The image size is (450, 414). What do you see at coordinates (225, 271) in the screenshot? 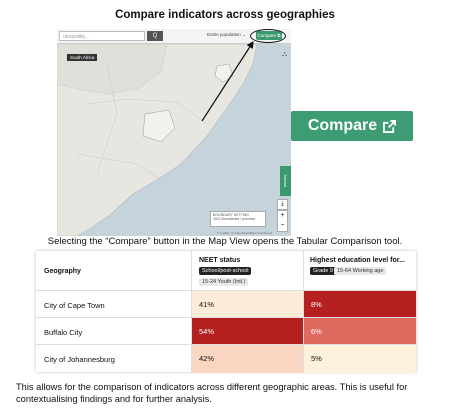
I see `neet-chip-1: School/post-school` at bounding box center [225, 271].